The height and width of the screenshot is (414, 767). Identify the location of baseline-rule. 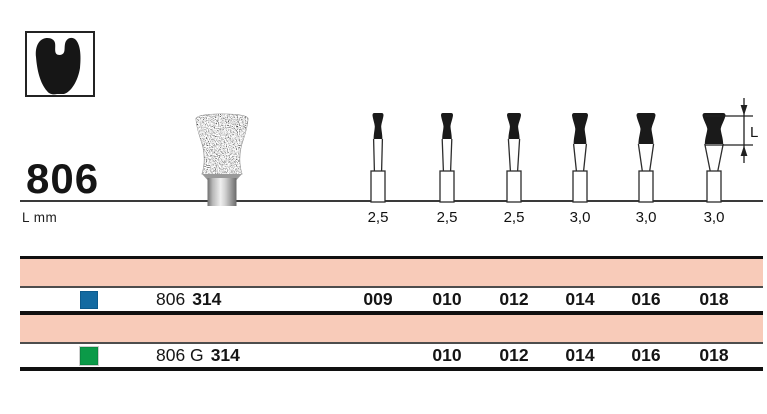
(391, 201).